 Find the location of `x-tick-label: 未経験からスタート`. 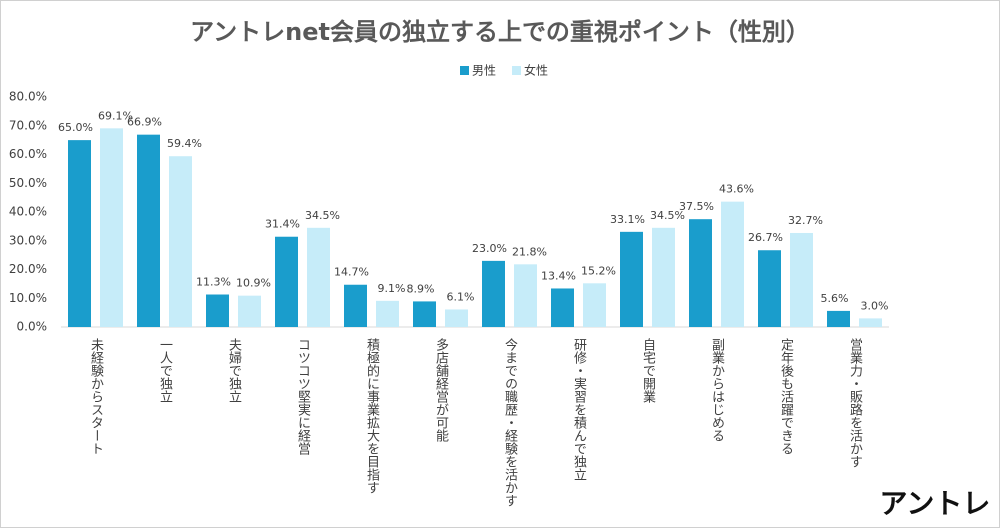

x-tick-label: 未経験からスタート is located at coordinates (96, 396).